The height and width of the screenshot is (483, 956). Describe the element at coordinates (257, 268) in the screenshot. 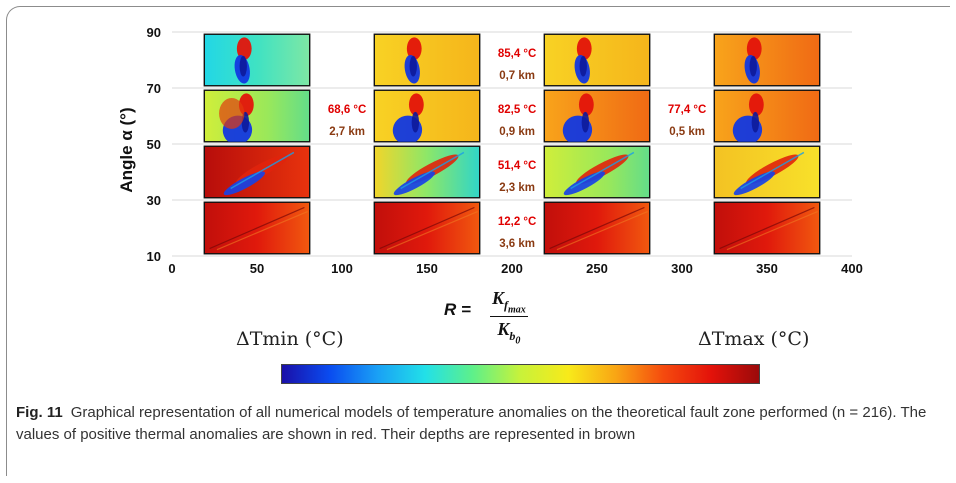

I see `x-tick-label: 50` at that location.